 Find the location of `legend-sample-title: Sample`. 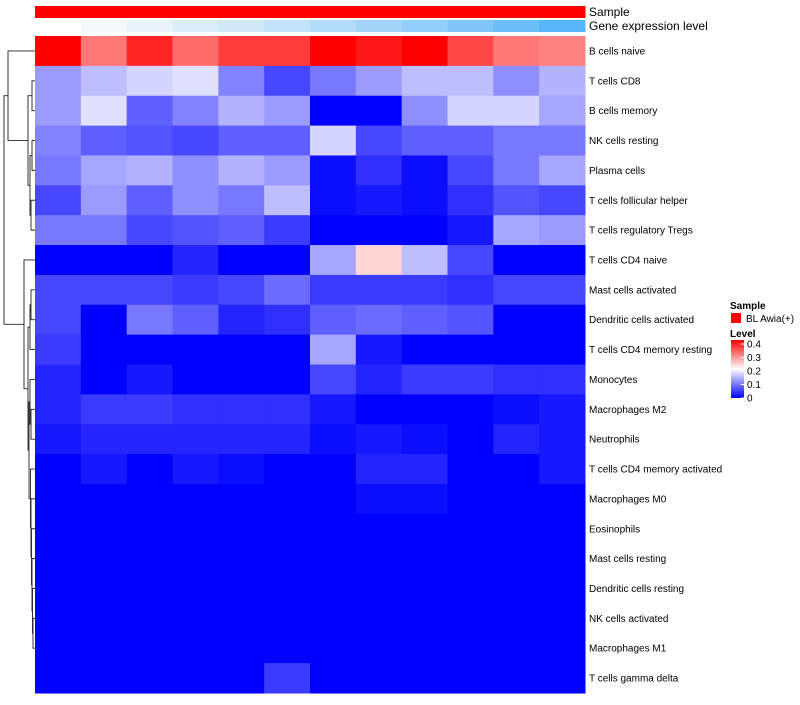

legend-sample-title: Sample is located at coordinates (748, 306).